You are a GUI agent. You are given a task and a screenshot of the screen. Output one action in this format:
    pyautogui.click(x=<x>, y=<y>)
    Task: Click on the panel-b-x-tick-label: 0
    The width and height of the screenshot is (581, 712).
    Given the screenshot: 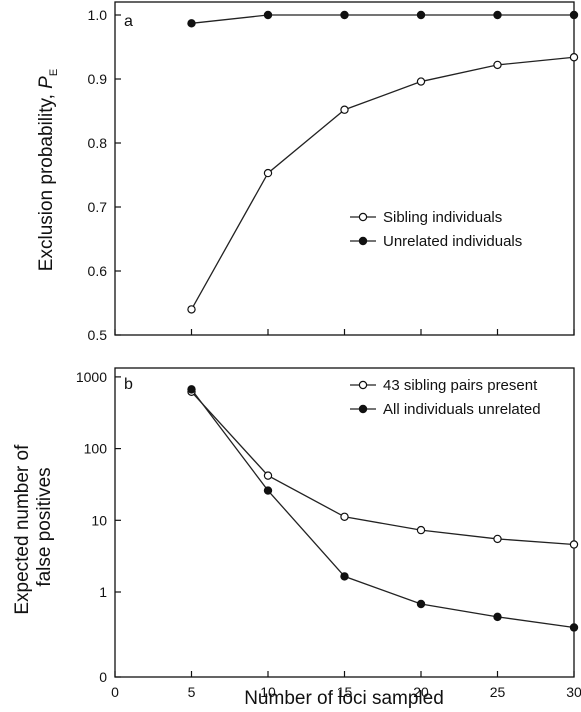 What is the action you would take?
    pyautogui.click(x=115, y=692)
    